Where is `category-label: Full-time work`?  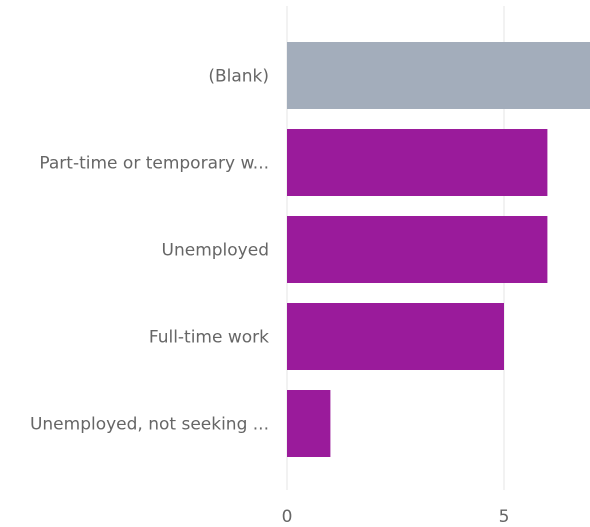
category-label: Full-time work is located at coordinates (209, 338).